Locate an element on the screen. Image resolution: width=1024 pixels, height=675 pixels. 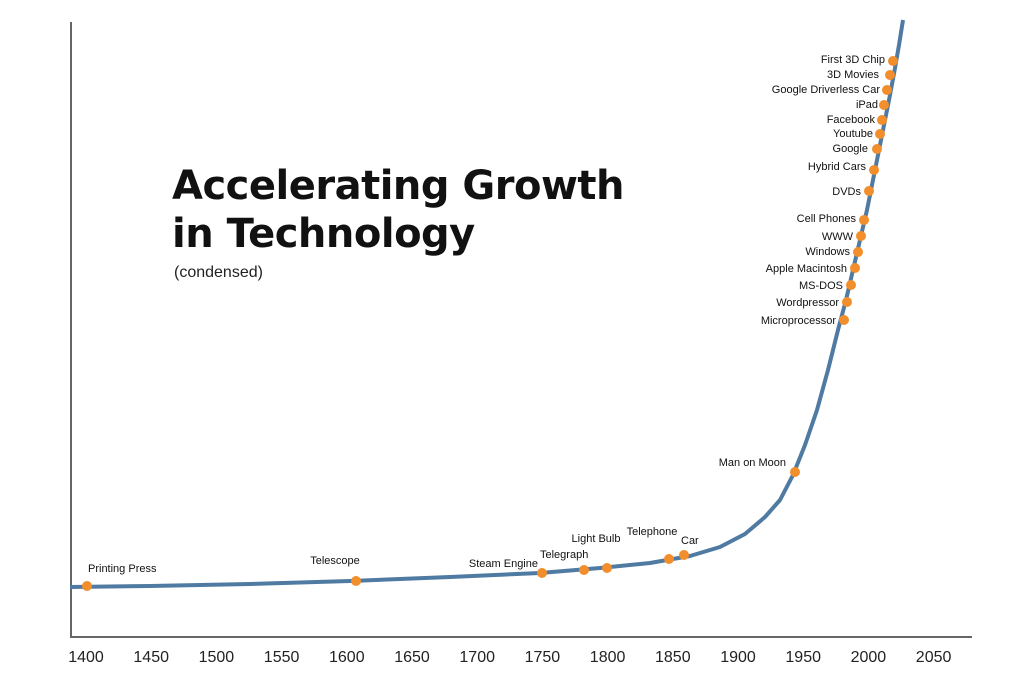
event-label: WWW is located at coordinates (838, 237).